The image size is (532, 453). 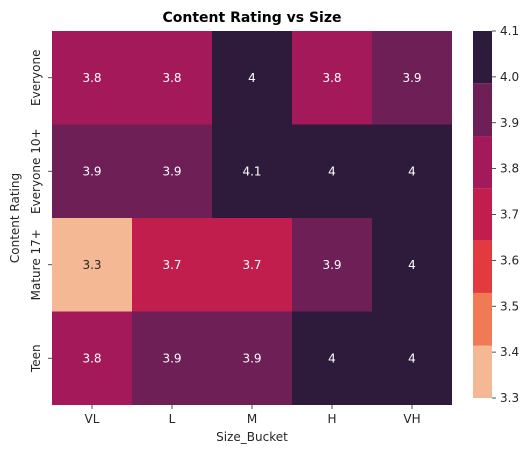 I want to click on colorbar-tick-label: 4.0, so click(x=509, y=77).